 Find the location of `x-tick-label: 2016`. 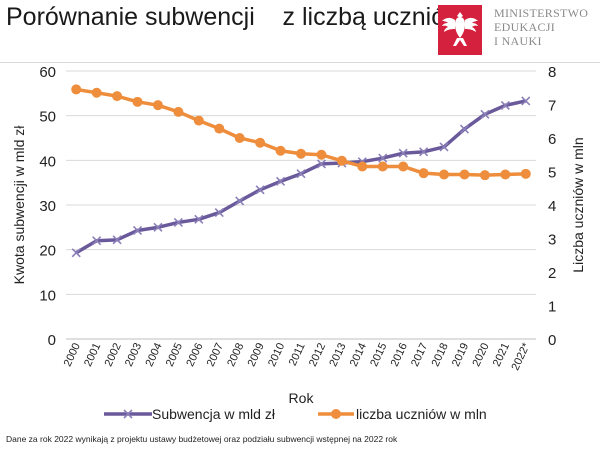

x-tick-label: 2016 is located at coordinates (399, 354).